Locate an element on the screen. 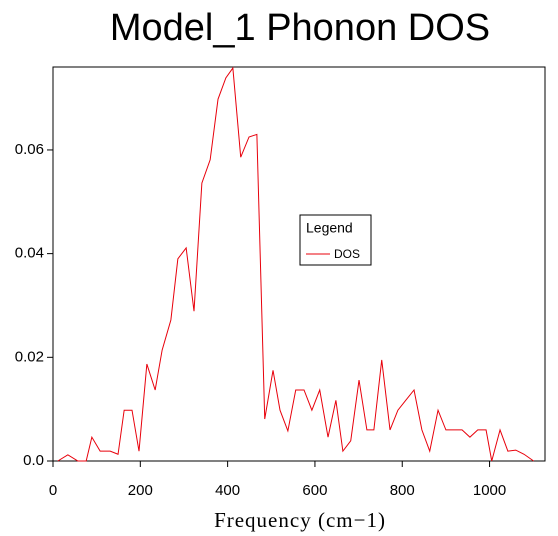 The image size is (558, 536). chart-title: Model_1 Phonon DOS is located at coordinates (300, 28).